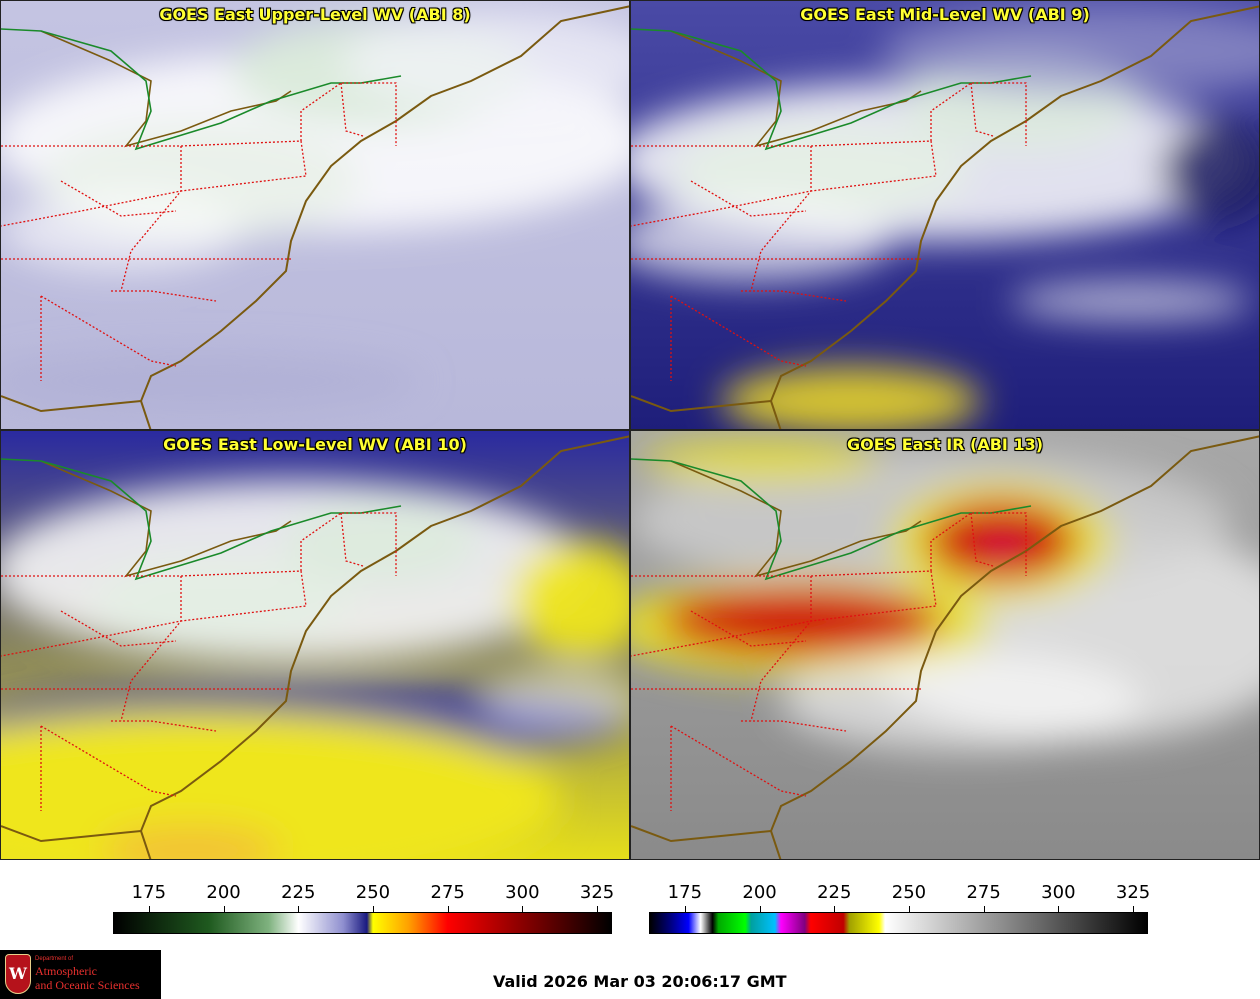  What do you see at coordinates (362, 923) in the screenshot?
I see `wv-colorbar` at bounding box center [362, 923].